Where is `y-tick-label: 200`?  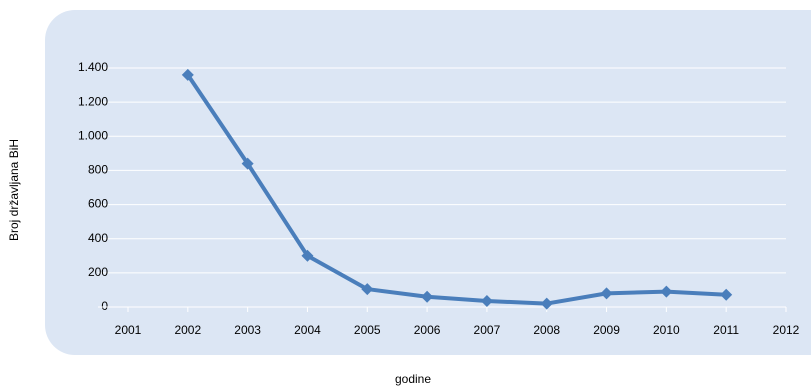 y-tick-label: 200 is located at coordinates (98, 272).